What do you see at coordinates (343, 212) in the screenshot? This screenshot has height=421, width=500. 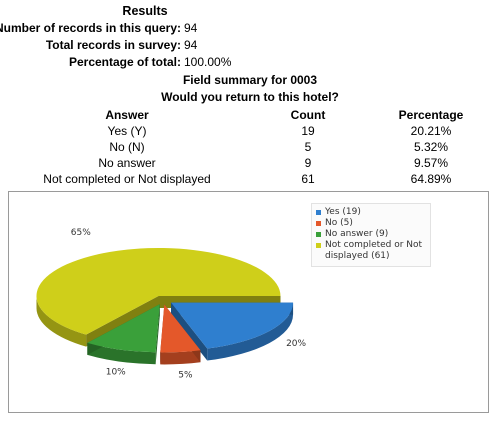 I see `legend-label-yes: Yes (19)` at bounding box center [343, 212].